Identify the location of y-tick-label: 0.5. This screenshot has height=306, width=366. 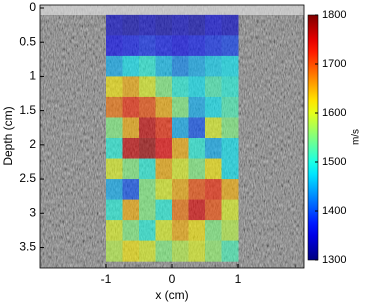
(27, 41).